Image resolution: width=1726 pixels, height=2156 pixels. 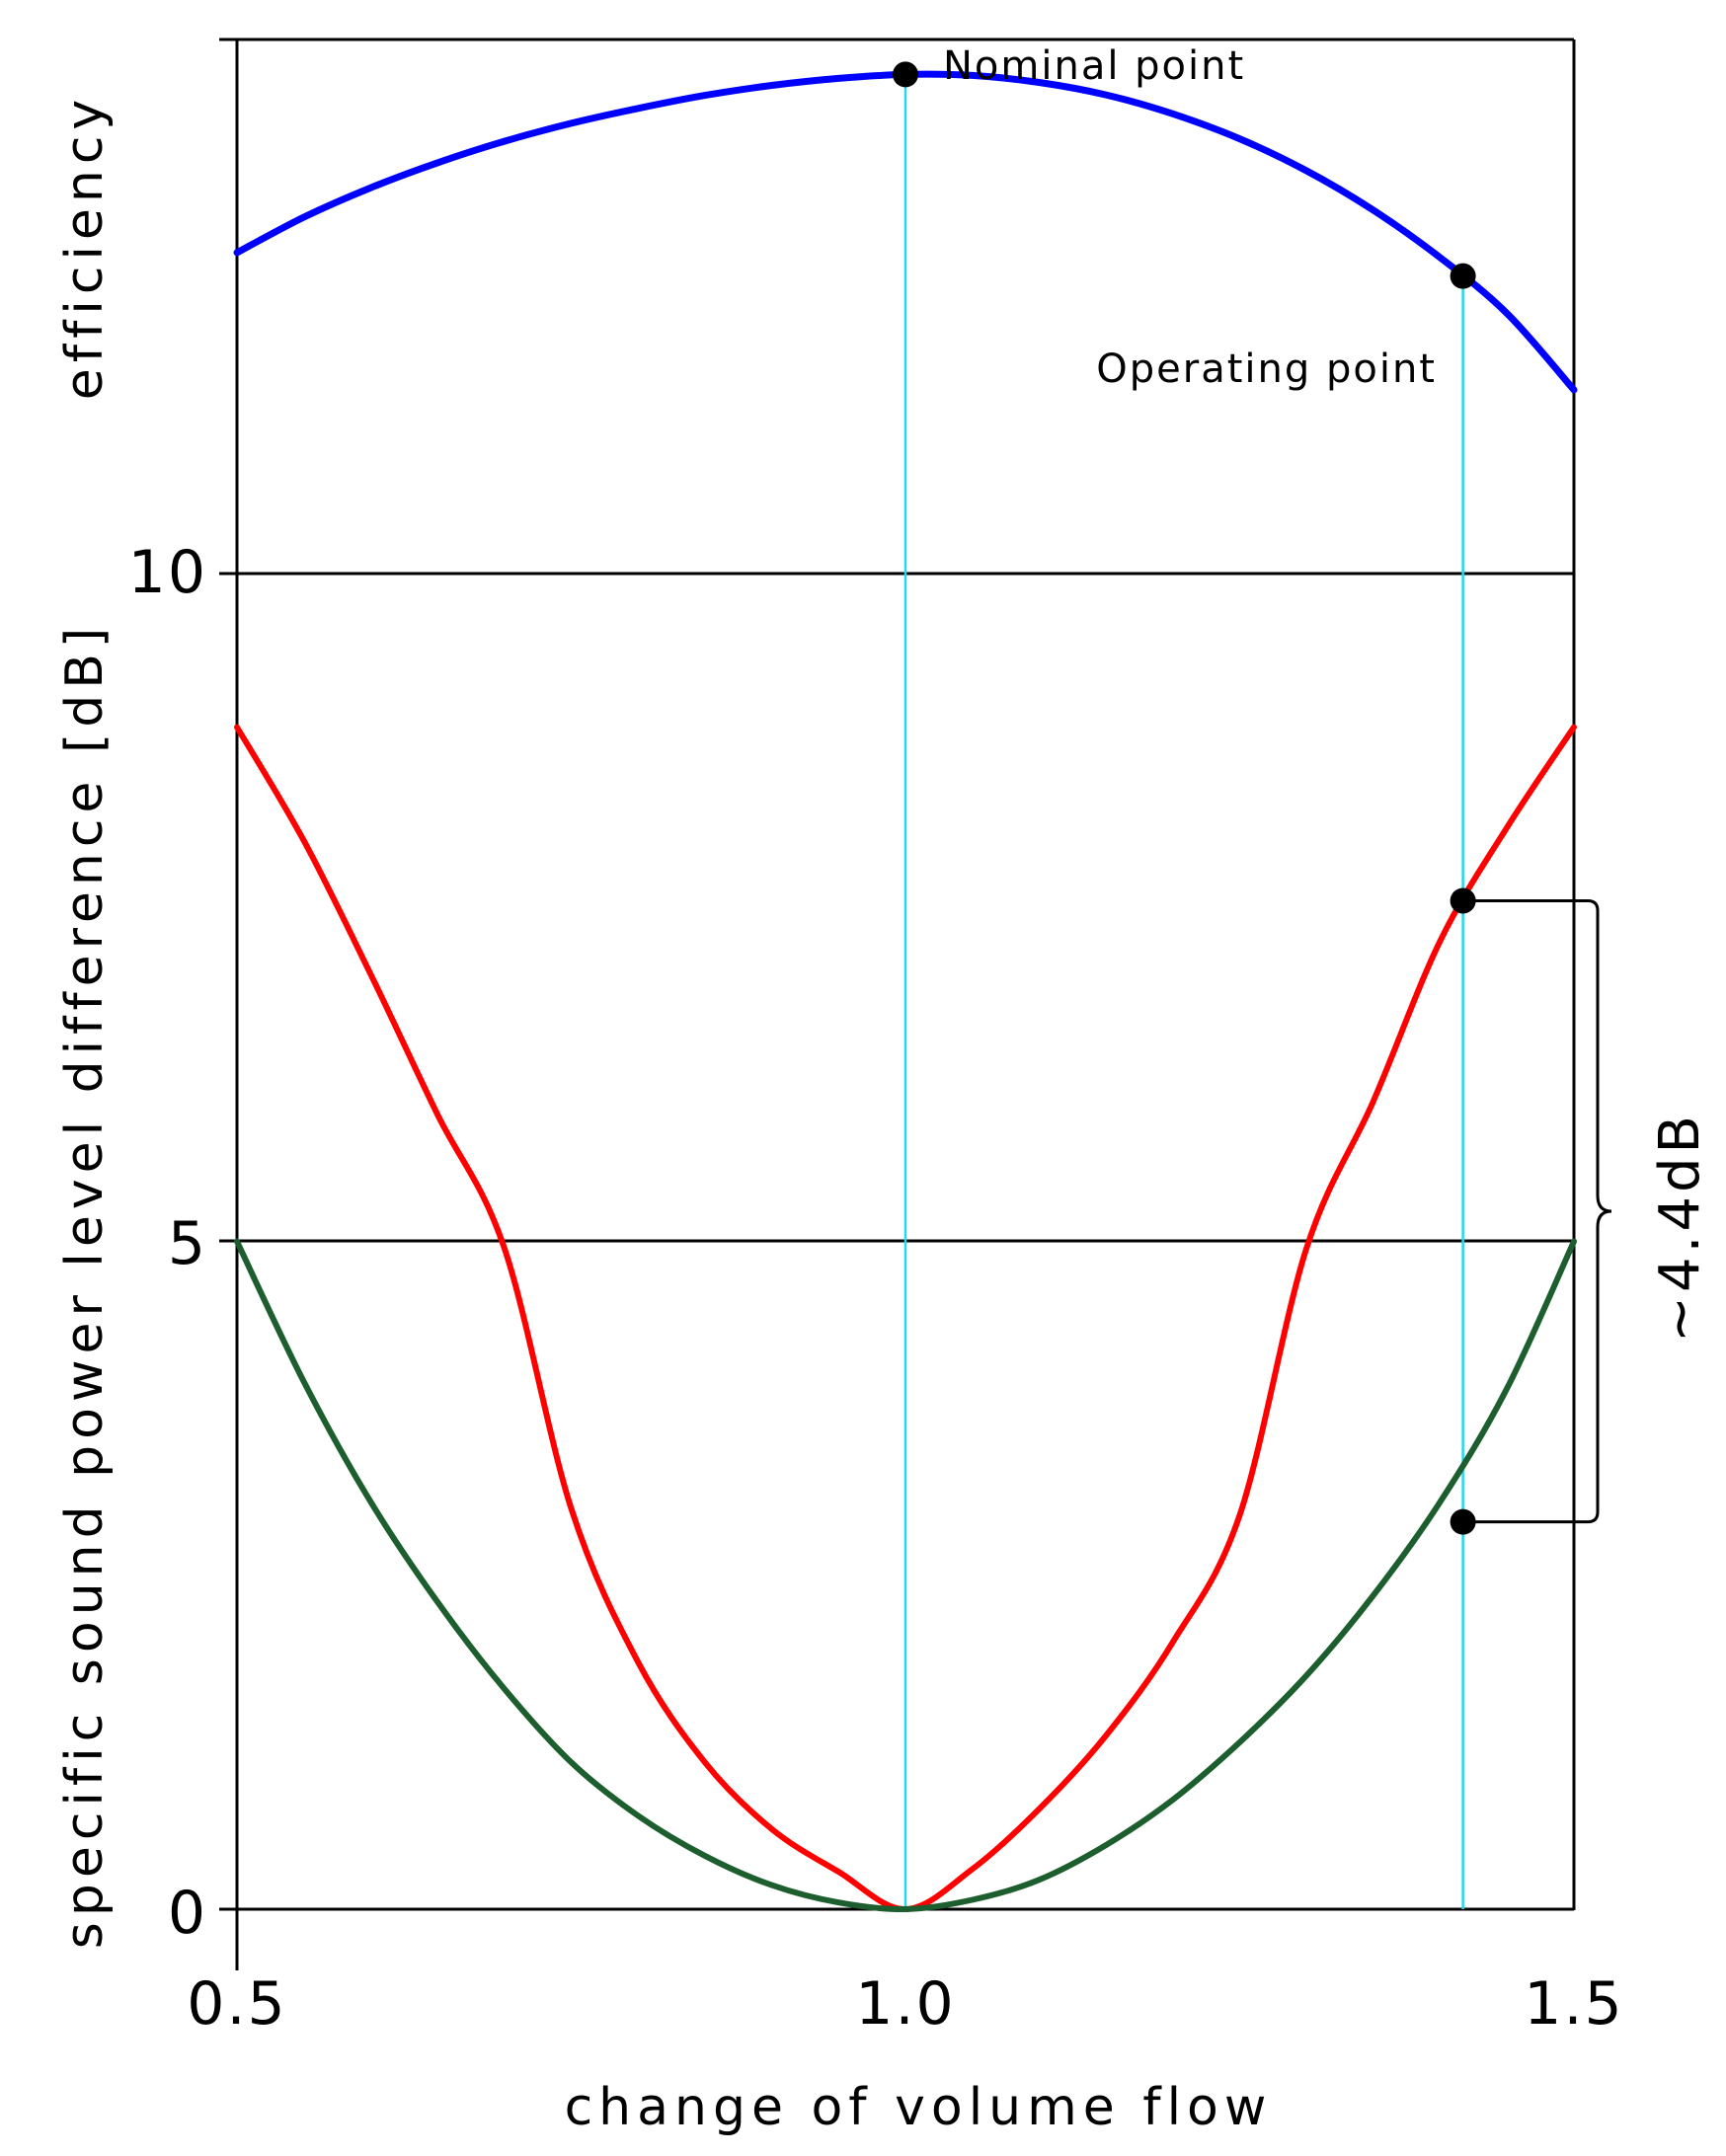 What do you see at coordinates (187, 1913) in the screenshot?
I see `y-tick-label-0: 0` at bounding box center [187, 1913].